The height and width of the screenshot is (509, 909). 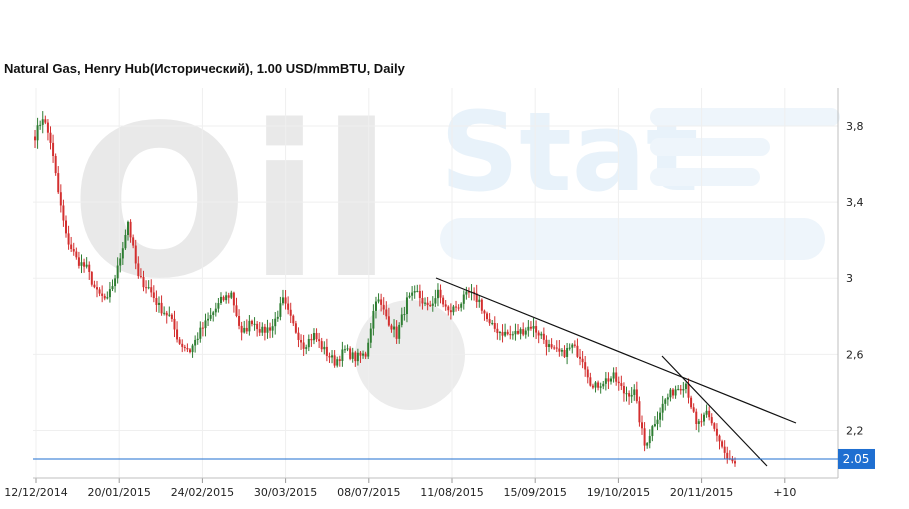 What do you see at coordinates (856, 459) in the screenshot?
I see `current-price-label: 2.05` at bounding box center [856, 459].